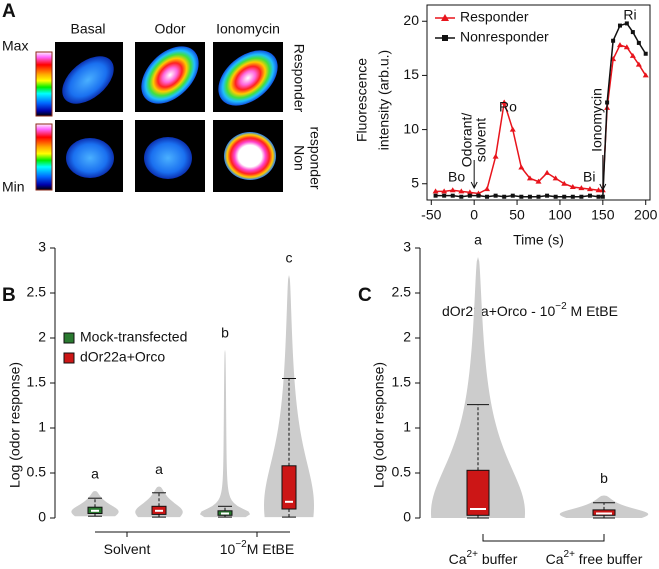  What do you see at coordinates (299, 78) in the screenshot?
I see `row-label: Responder` at bounding box center [299, 78].